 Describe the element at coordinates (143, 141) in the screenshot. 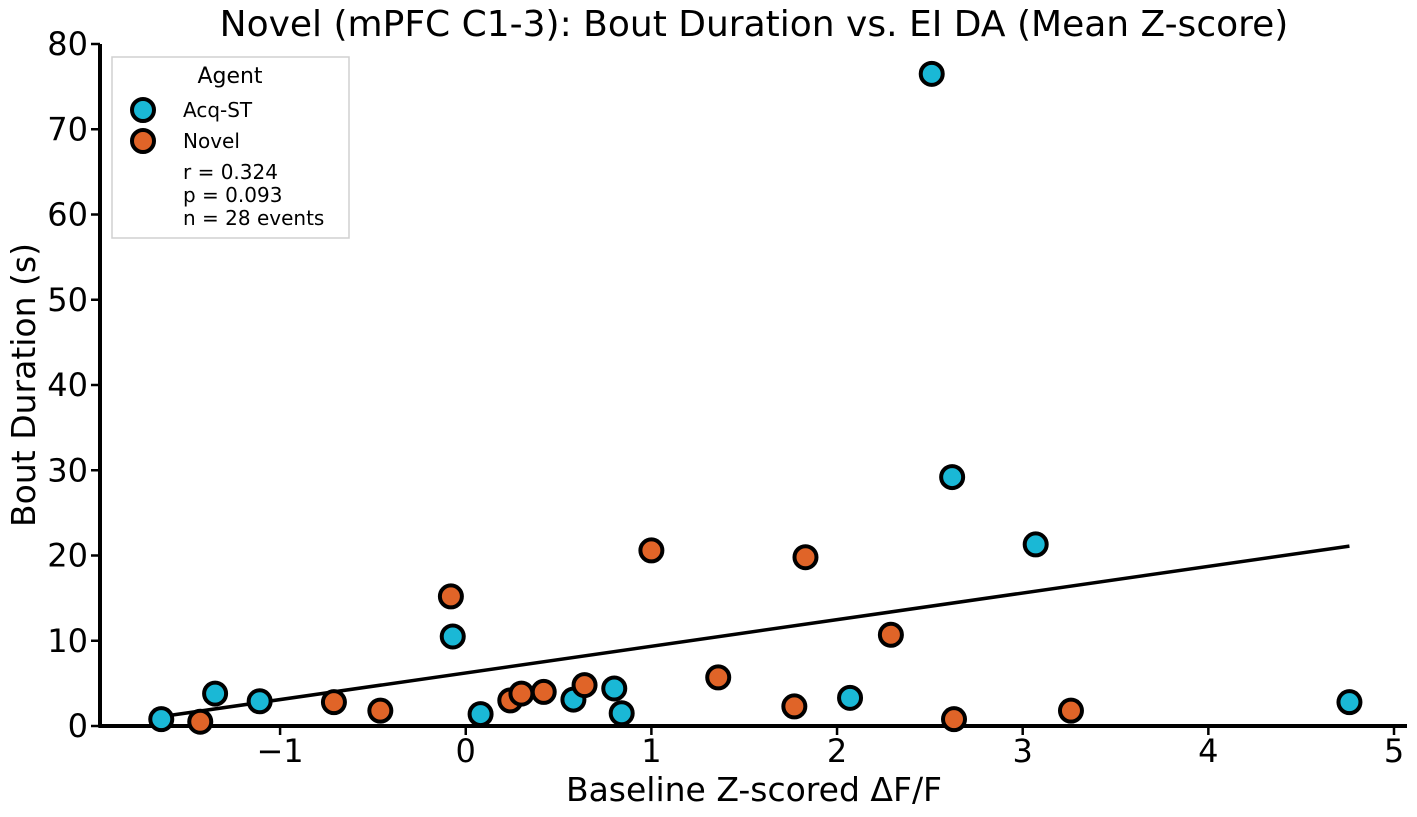

I see `legend-marker-novel` at that location.